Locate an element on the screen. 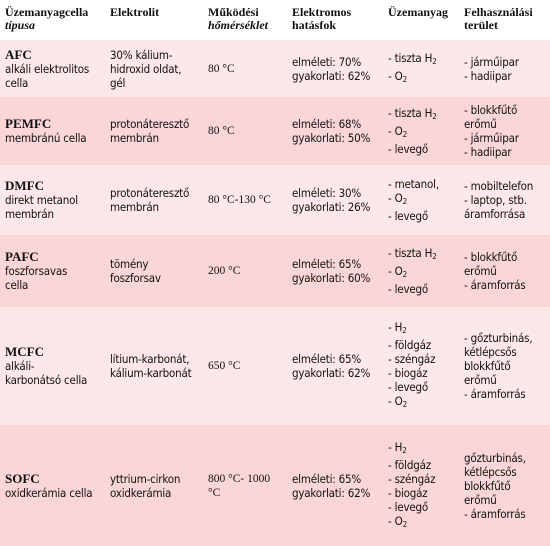  cell-temperature: 200 °C is located at coordinates (245, 271).